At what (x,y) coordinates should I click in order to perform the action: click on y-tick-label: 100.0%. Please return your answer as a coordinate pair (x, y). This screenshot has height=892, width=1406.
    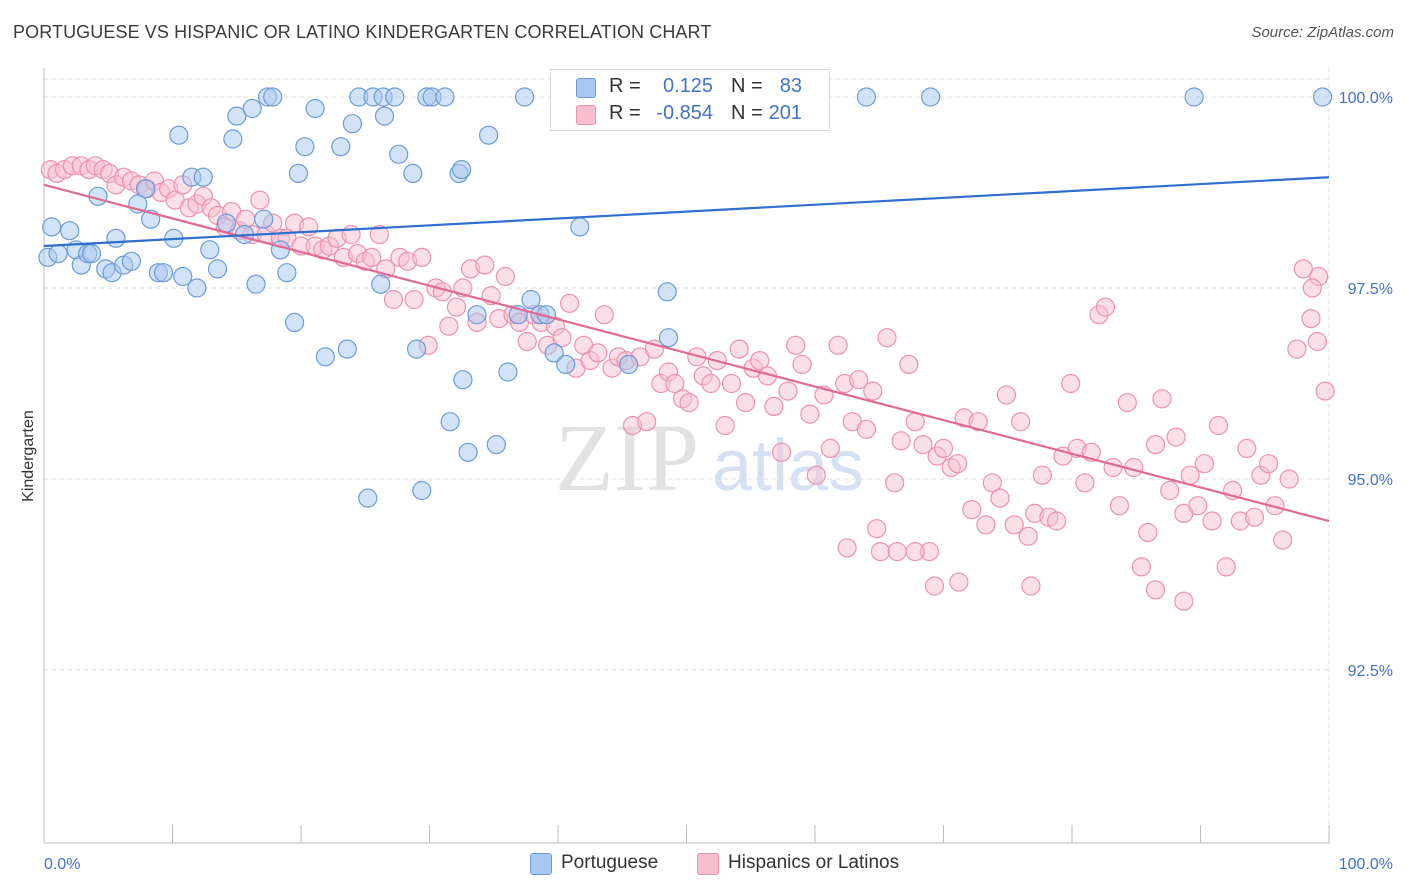
    Looking at the image, I should click on (1366, 98).